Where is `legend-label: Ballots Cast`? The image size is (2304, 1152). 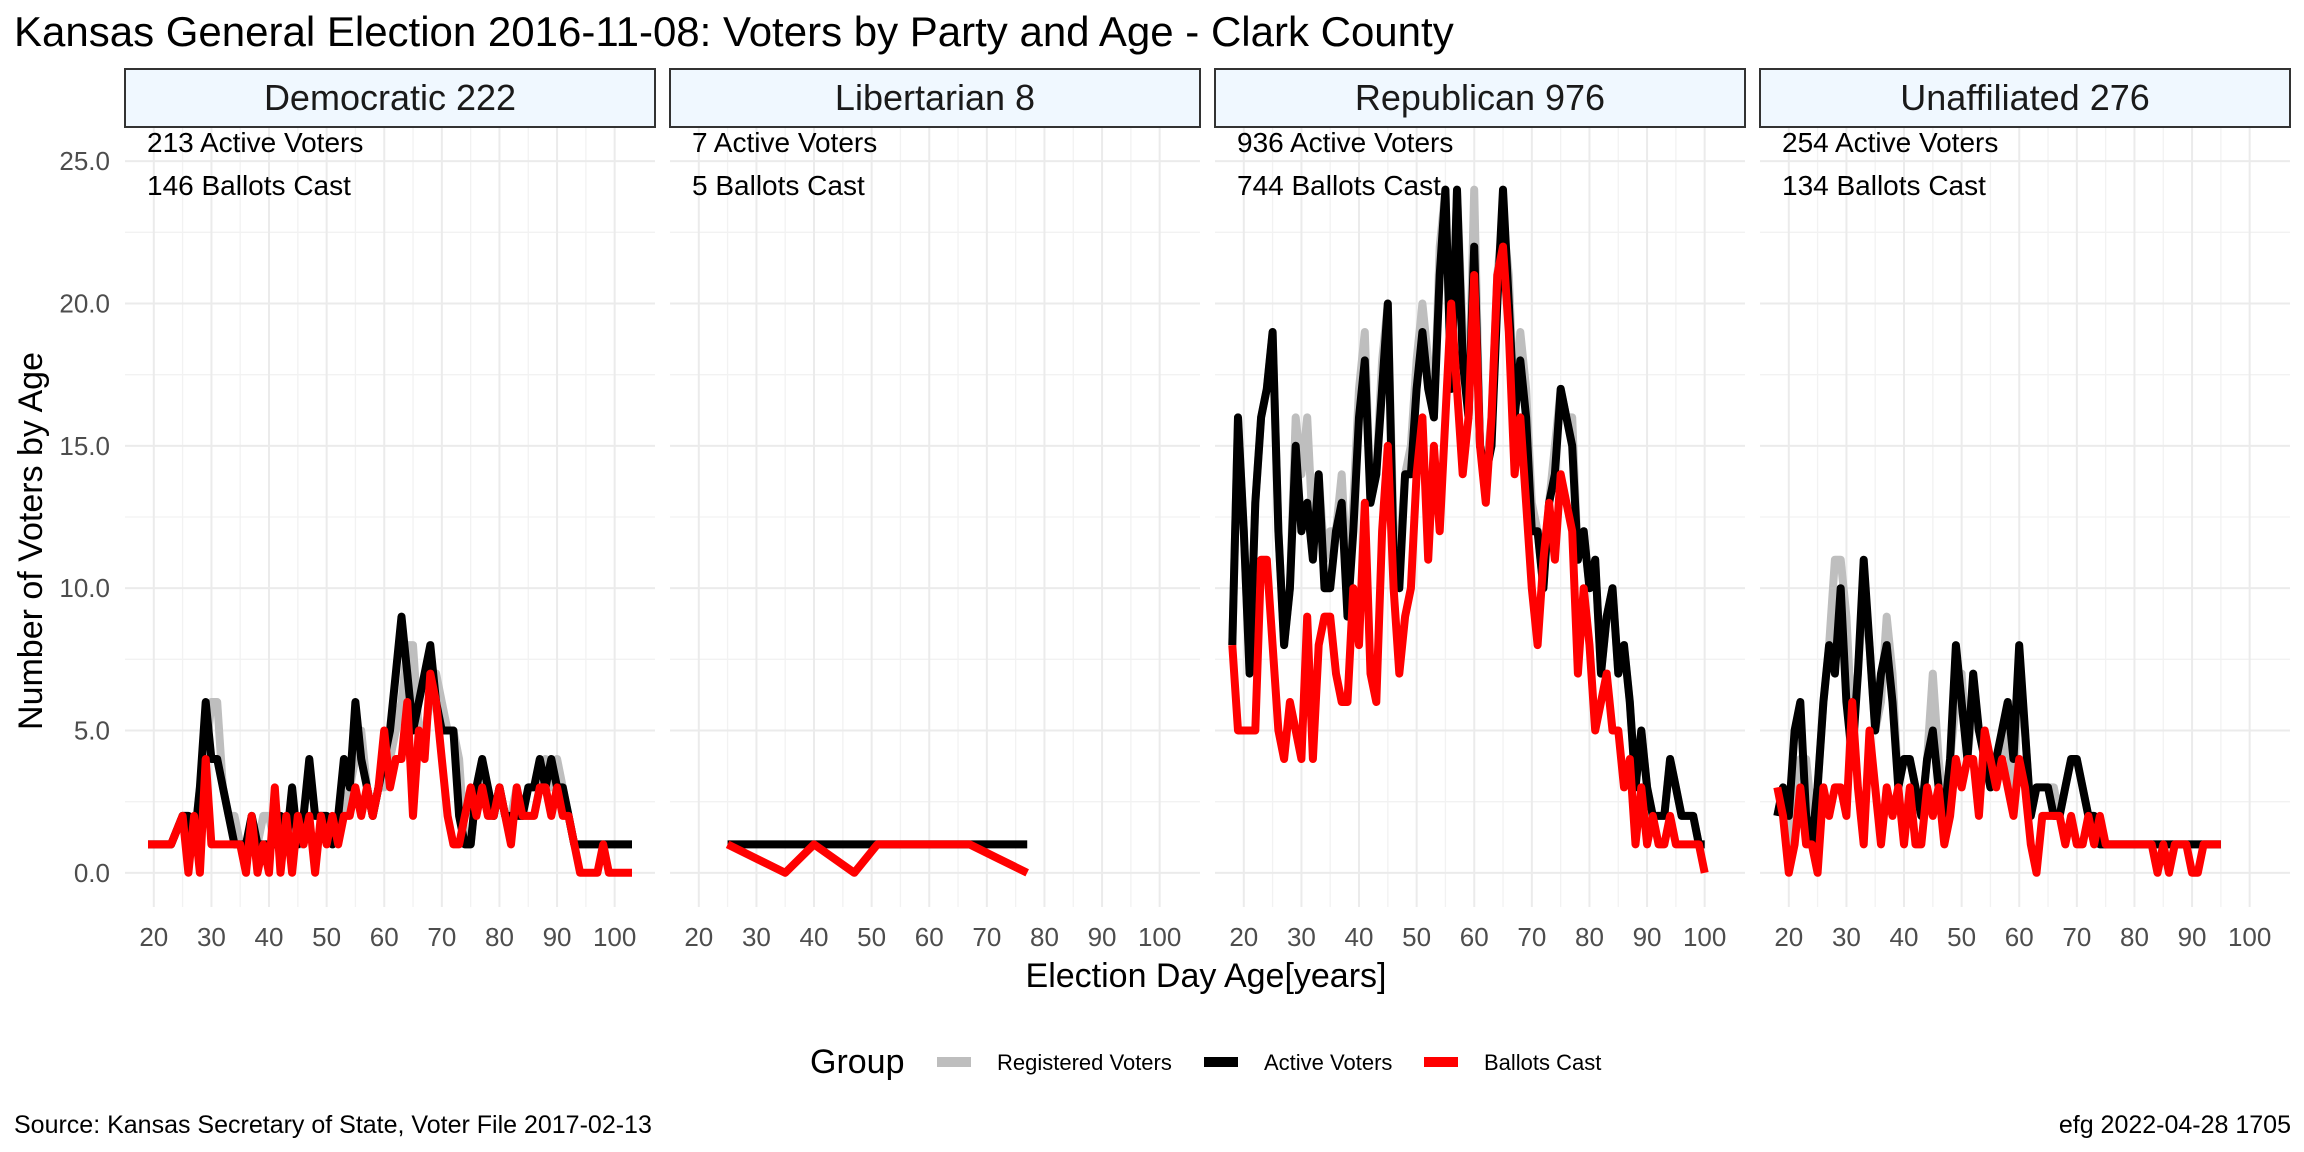 legend-label: Ballots Cast is located at coordinates (1542, 1062).